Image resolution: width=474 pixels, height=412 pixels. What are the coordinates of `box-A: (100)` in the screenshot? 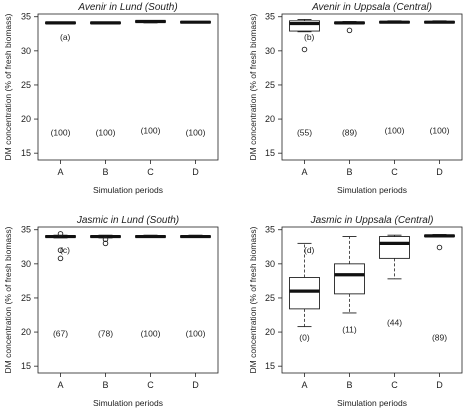 It's located at (60, 79).